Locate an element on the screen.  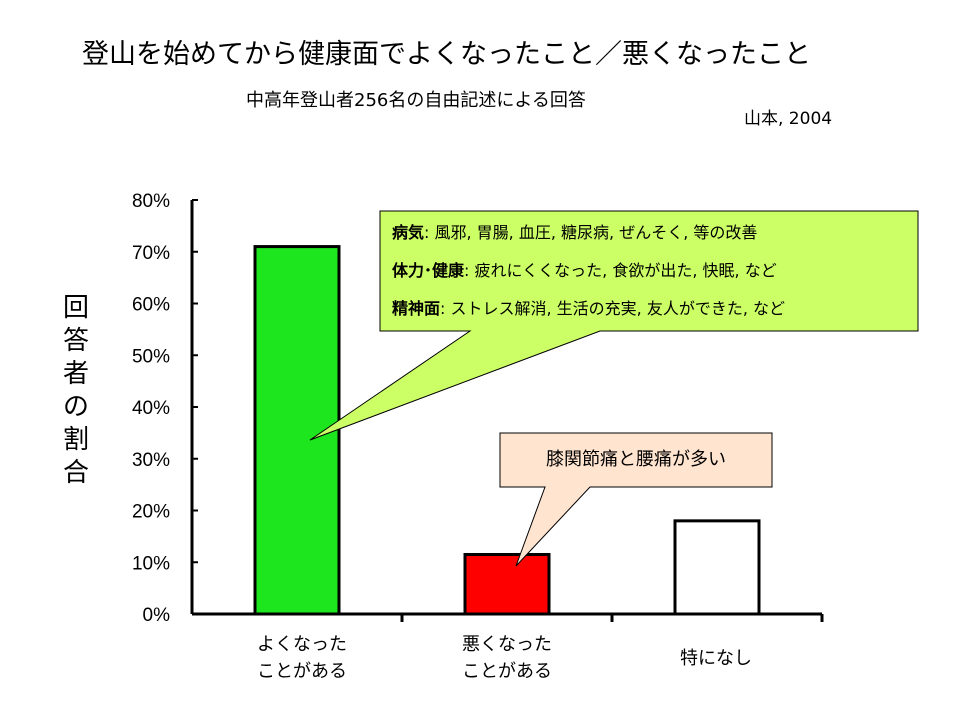
y-tick-label: 70% is located at coordinates (151, 253).